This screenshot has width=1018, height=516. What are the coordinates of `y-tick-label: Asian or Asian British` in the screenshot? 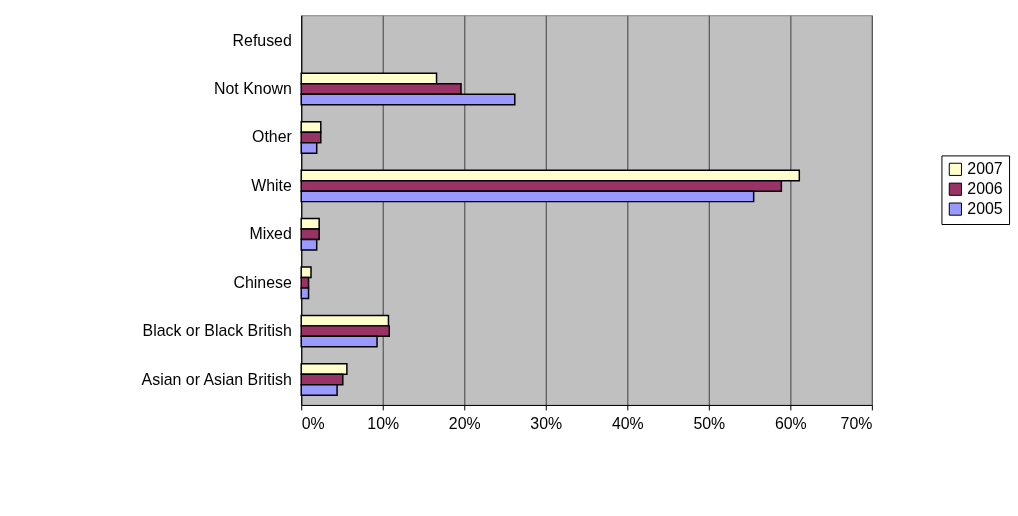 It's located at (216, 379).